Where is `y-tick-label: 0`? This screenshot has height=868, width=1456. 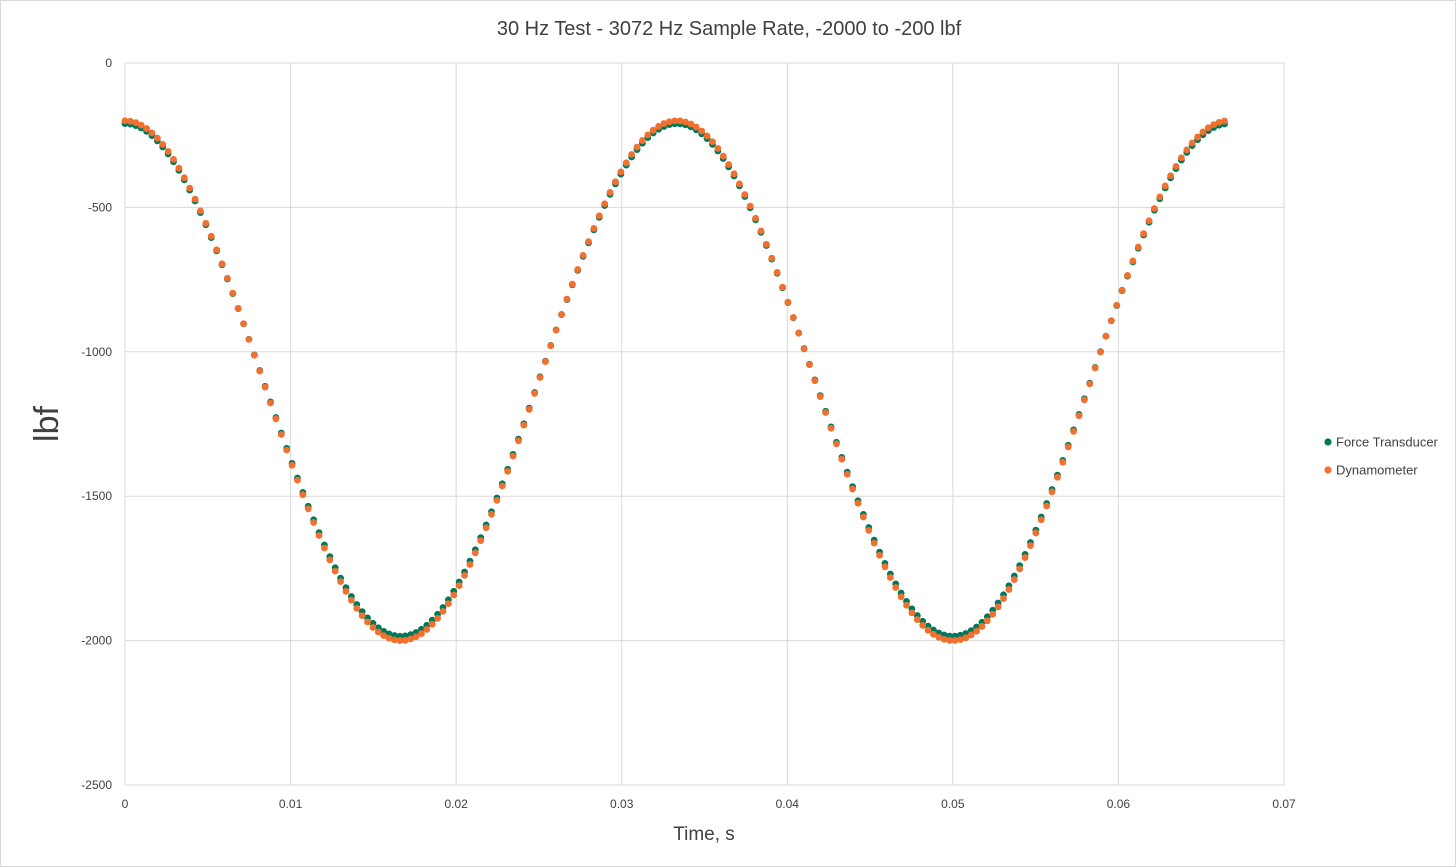 y-tick-label: 0 is located at coordinates (108, 63).